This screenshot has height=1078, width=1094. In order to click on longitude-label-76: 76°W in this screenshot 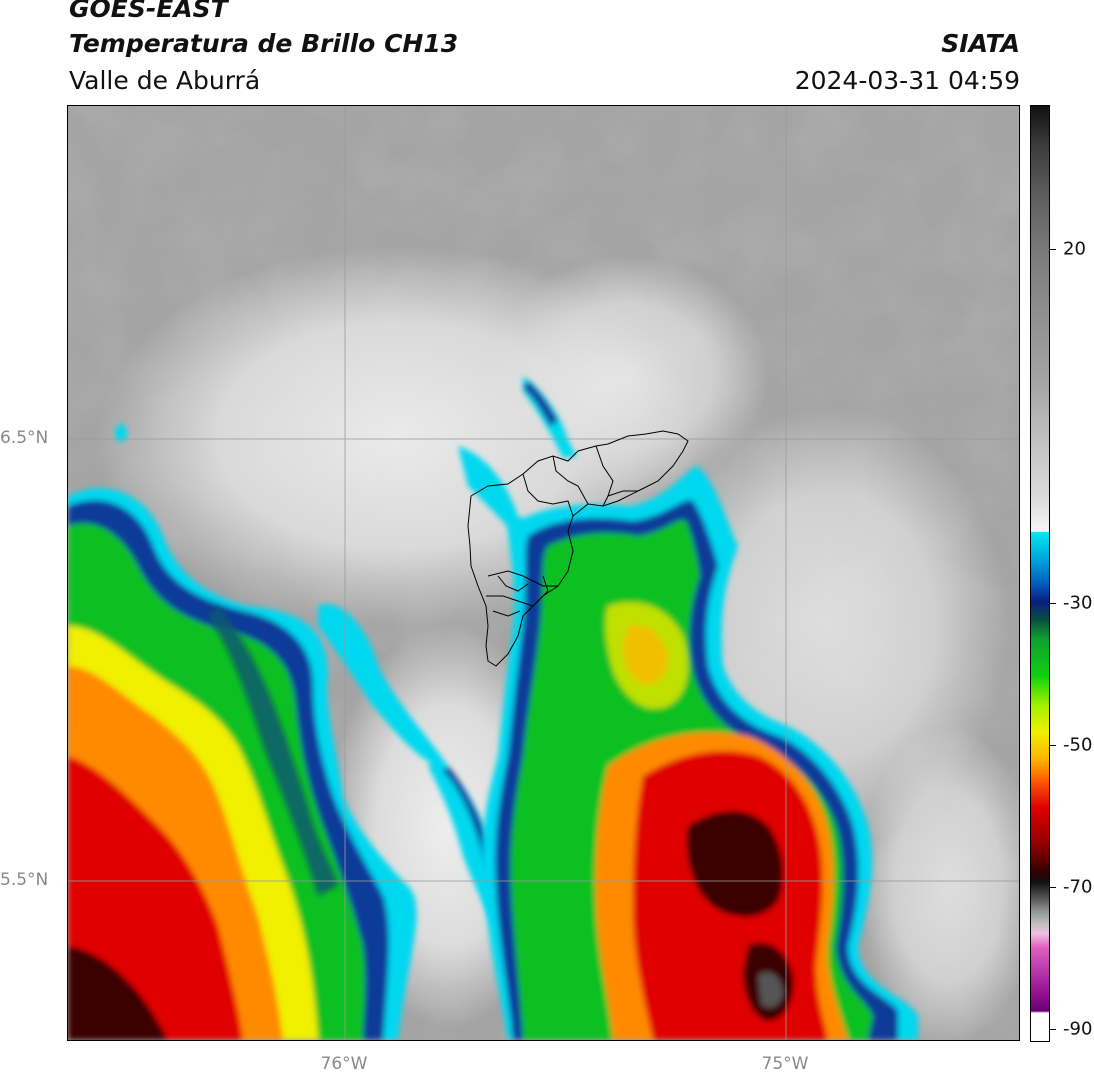, I will do `click(344, 1064)`.